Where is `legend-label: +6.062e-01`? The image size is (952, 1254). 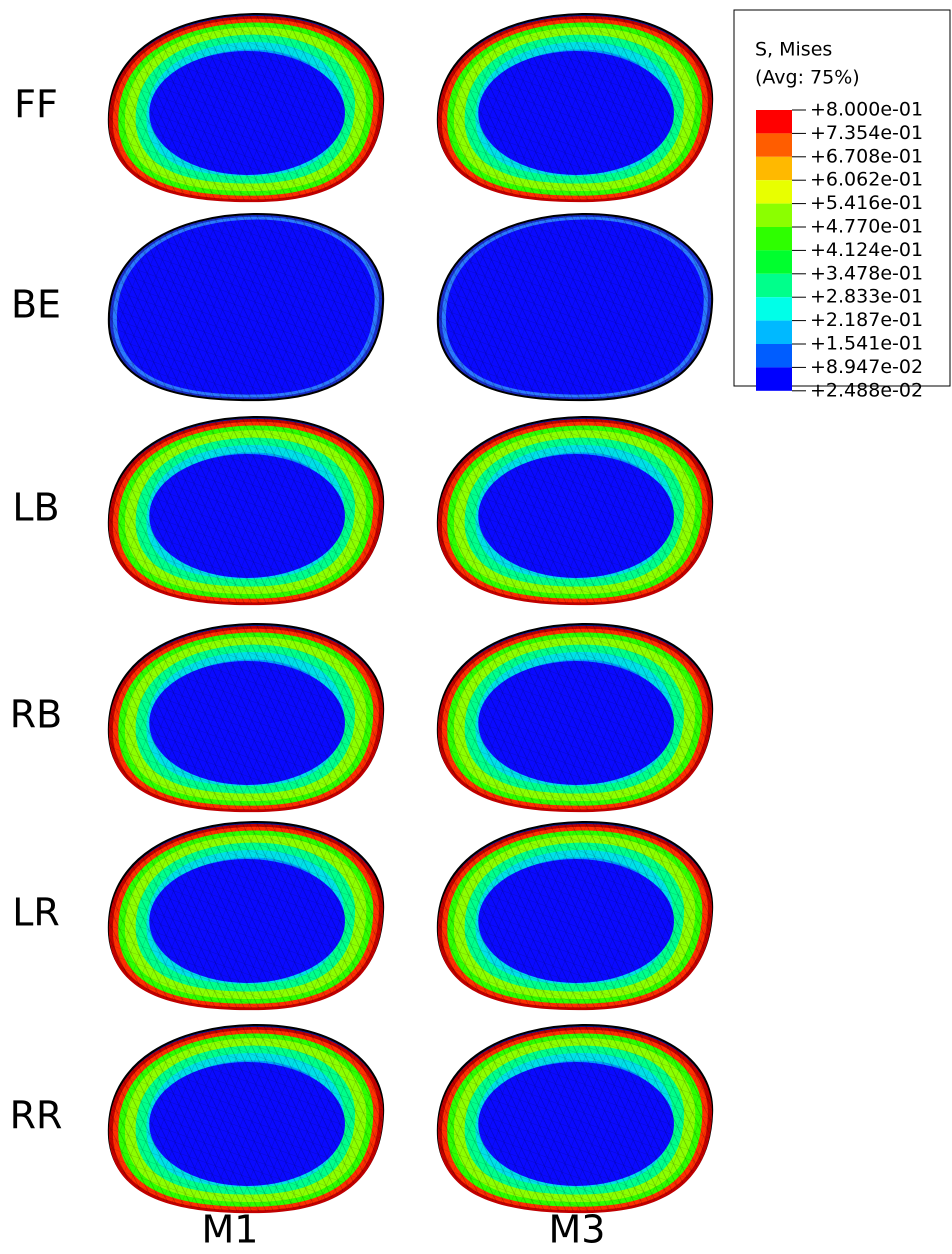 legend-label: +6.062e-01 is located at coordinates (866, 180).